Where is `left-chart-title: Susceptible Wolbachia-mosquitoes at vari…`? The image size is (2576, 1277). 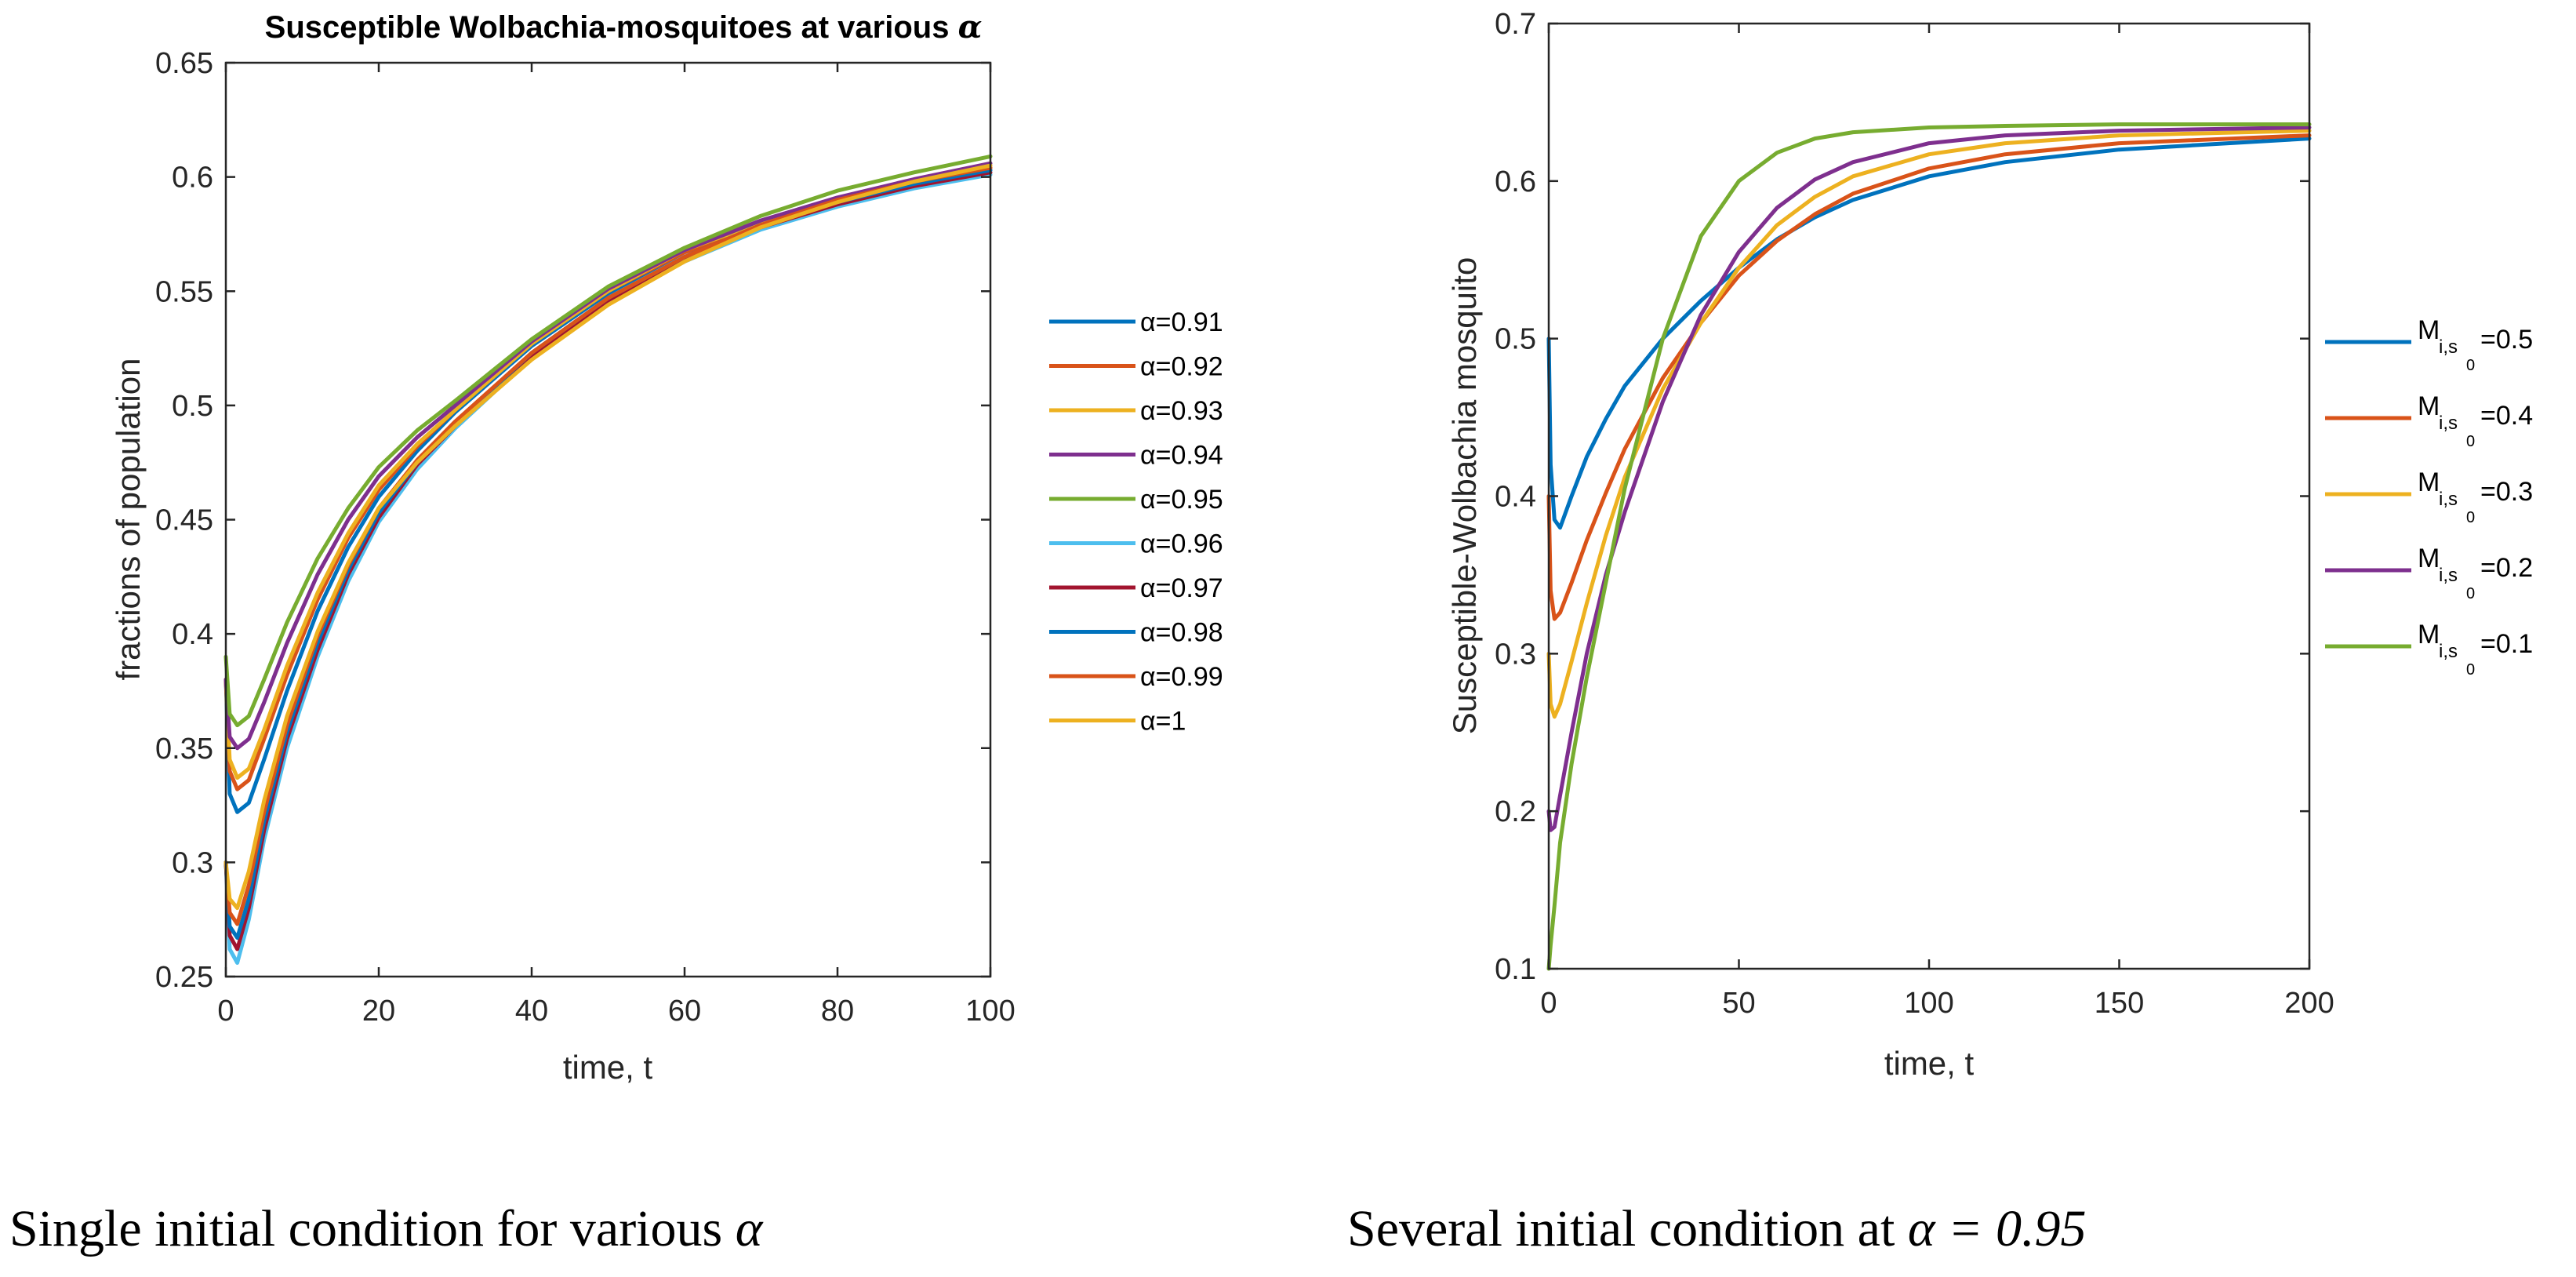
left-chart-title: Susceptible Wolbachia-mosquitoes at vari… is located at coordinates (624, 27).